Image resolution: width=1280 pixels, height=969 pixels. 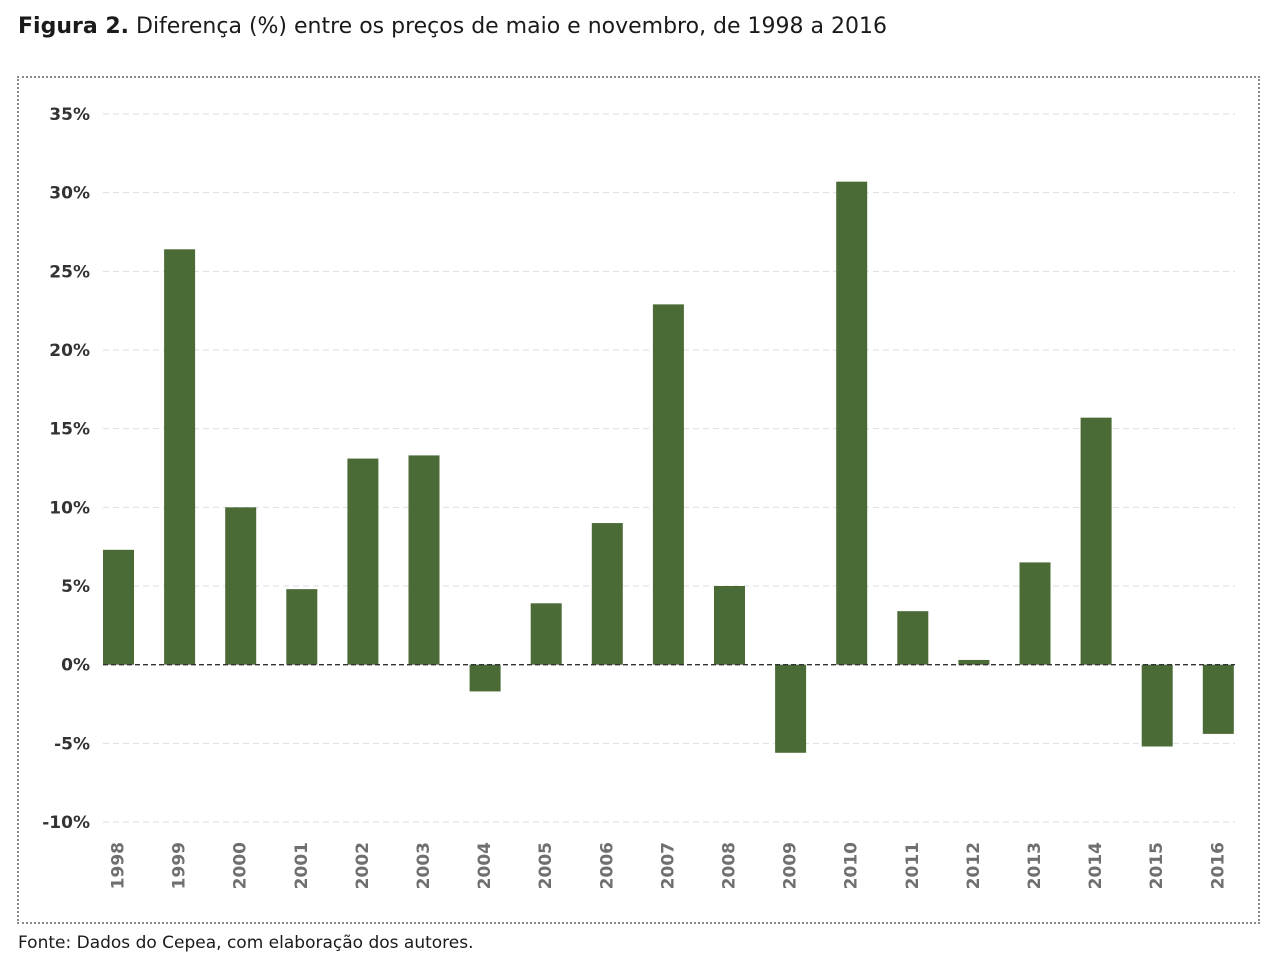 I want to click on y-tick-label: 5%, so click(x=75, y=587).